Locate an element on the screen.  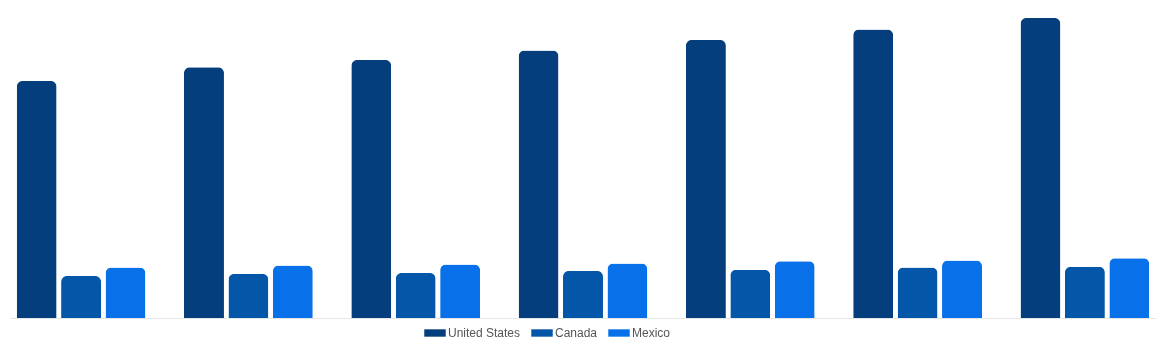
legend-label: Canada is located at coordinates (576, 333).